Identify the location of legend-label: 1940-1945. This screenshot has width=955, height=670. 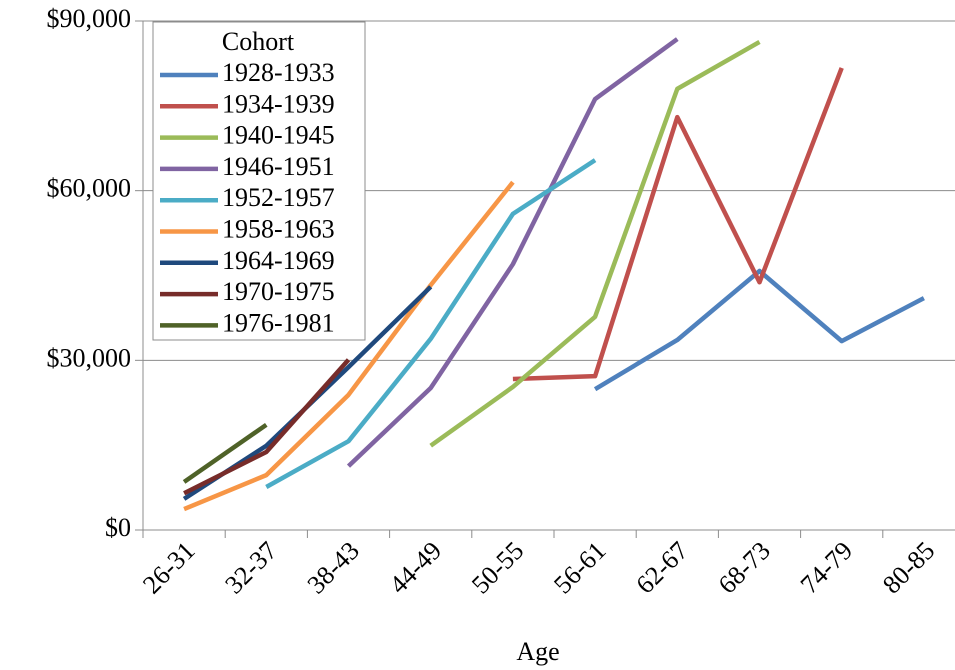
(278, 135).